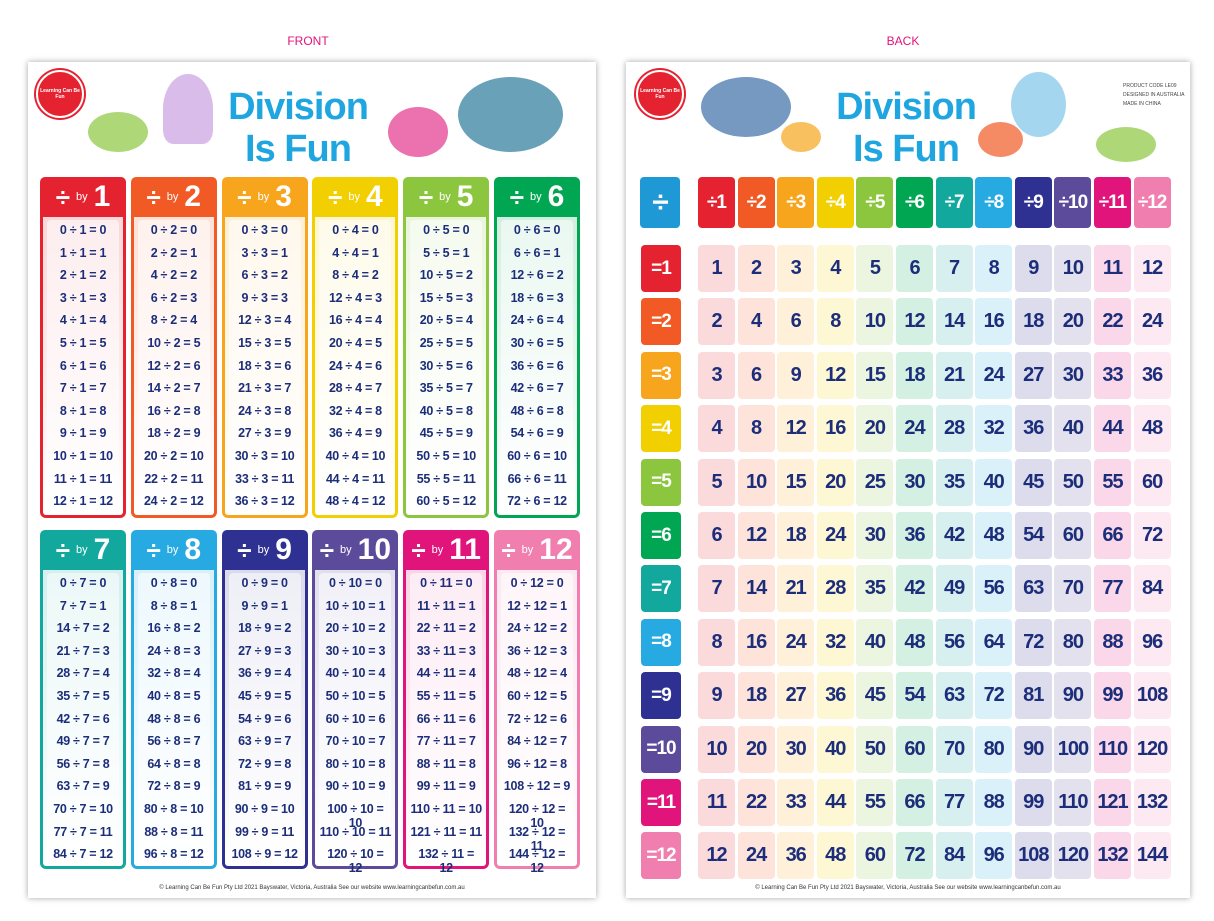 The height and width of the screenshot is (921, 1214). I want to click on equation: 30 ÷ 10 = 3, so click(355, 650).